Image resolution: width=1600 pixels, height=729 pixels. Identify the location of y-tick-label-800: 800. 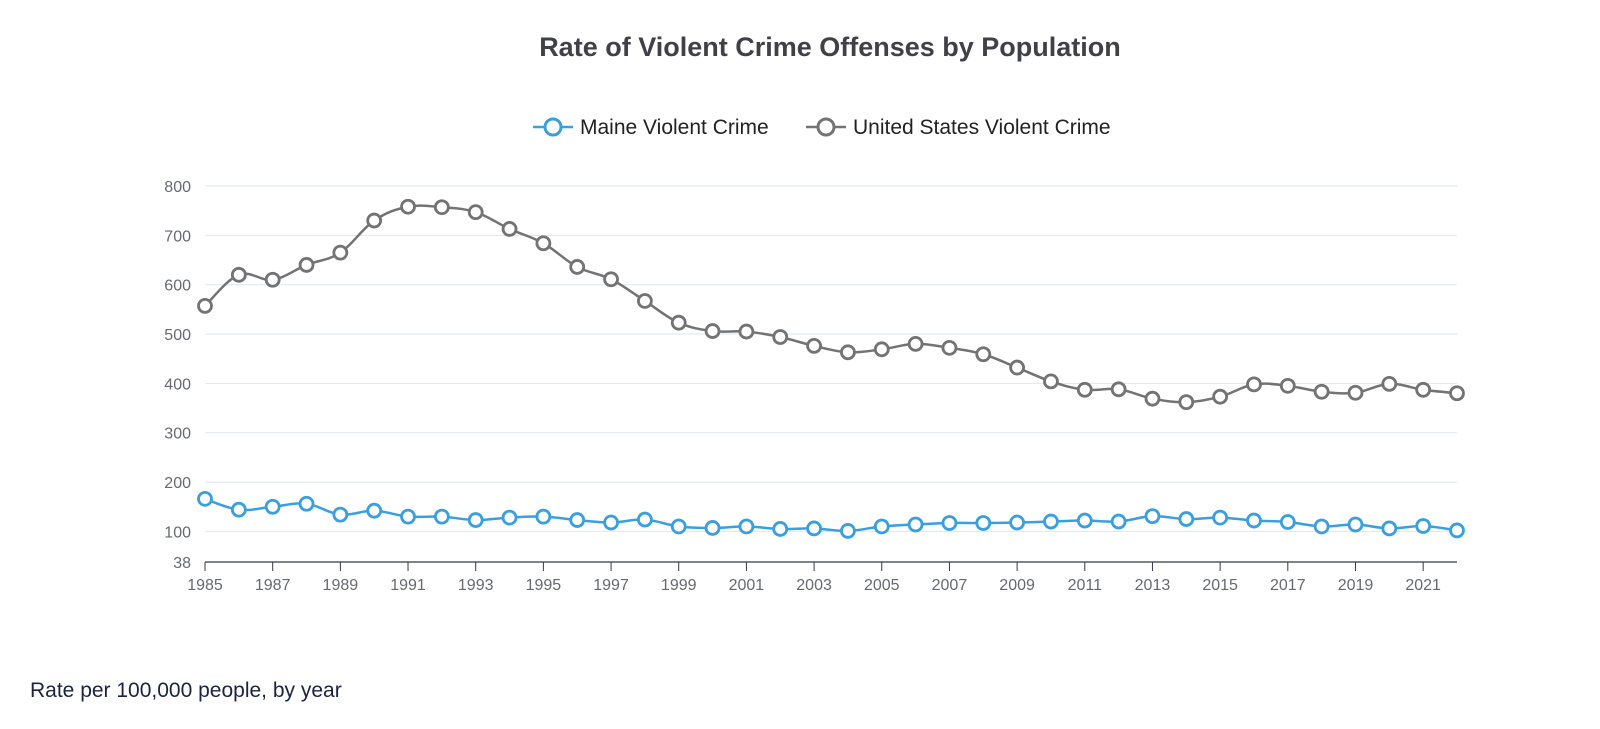
(177, 187).